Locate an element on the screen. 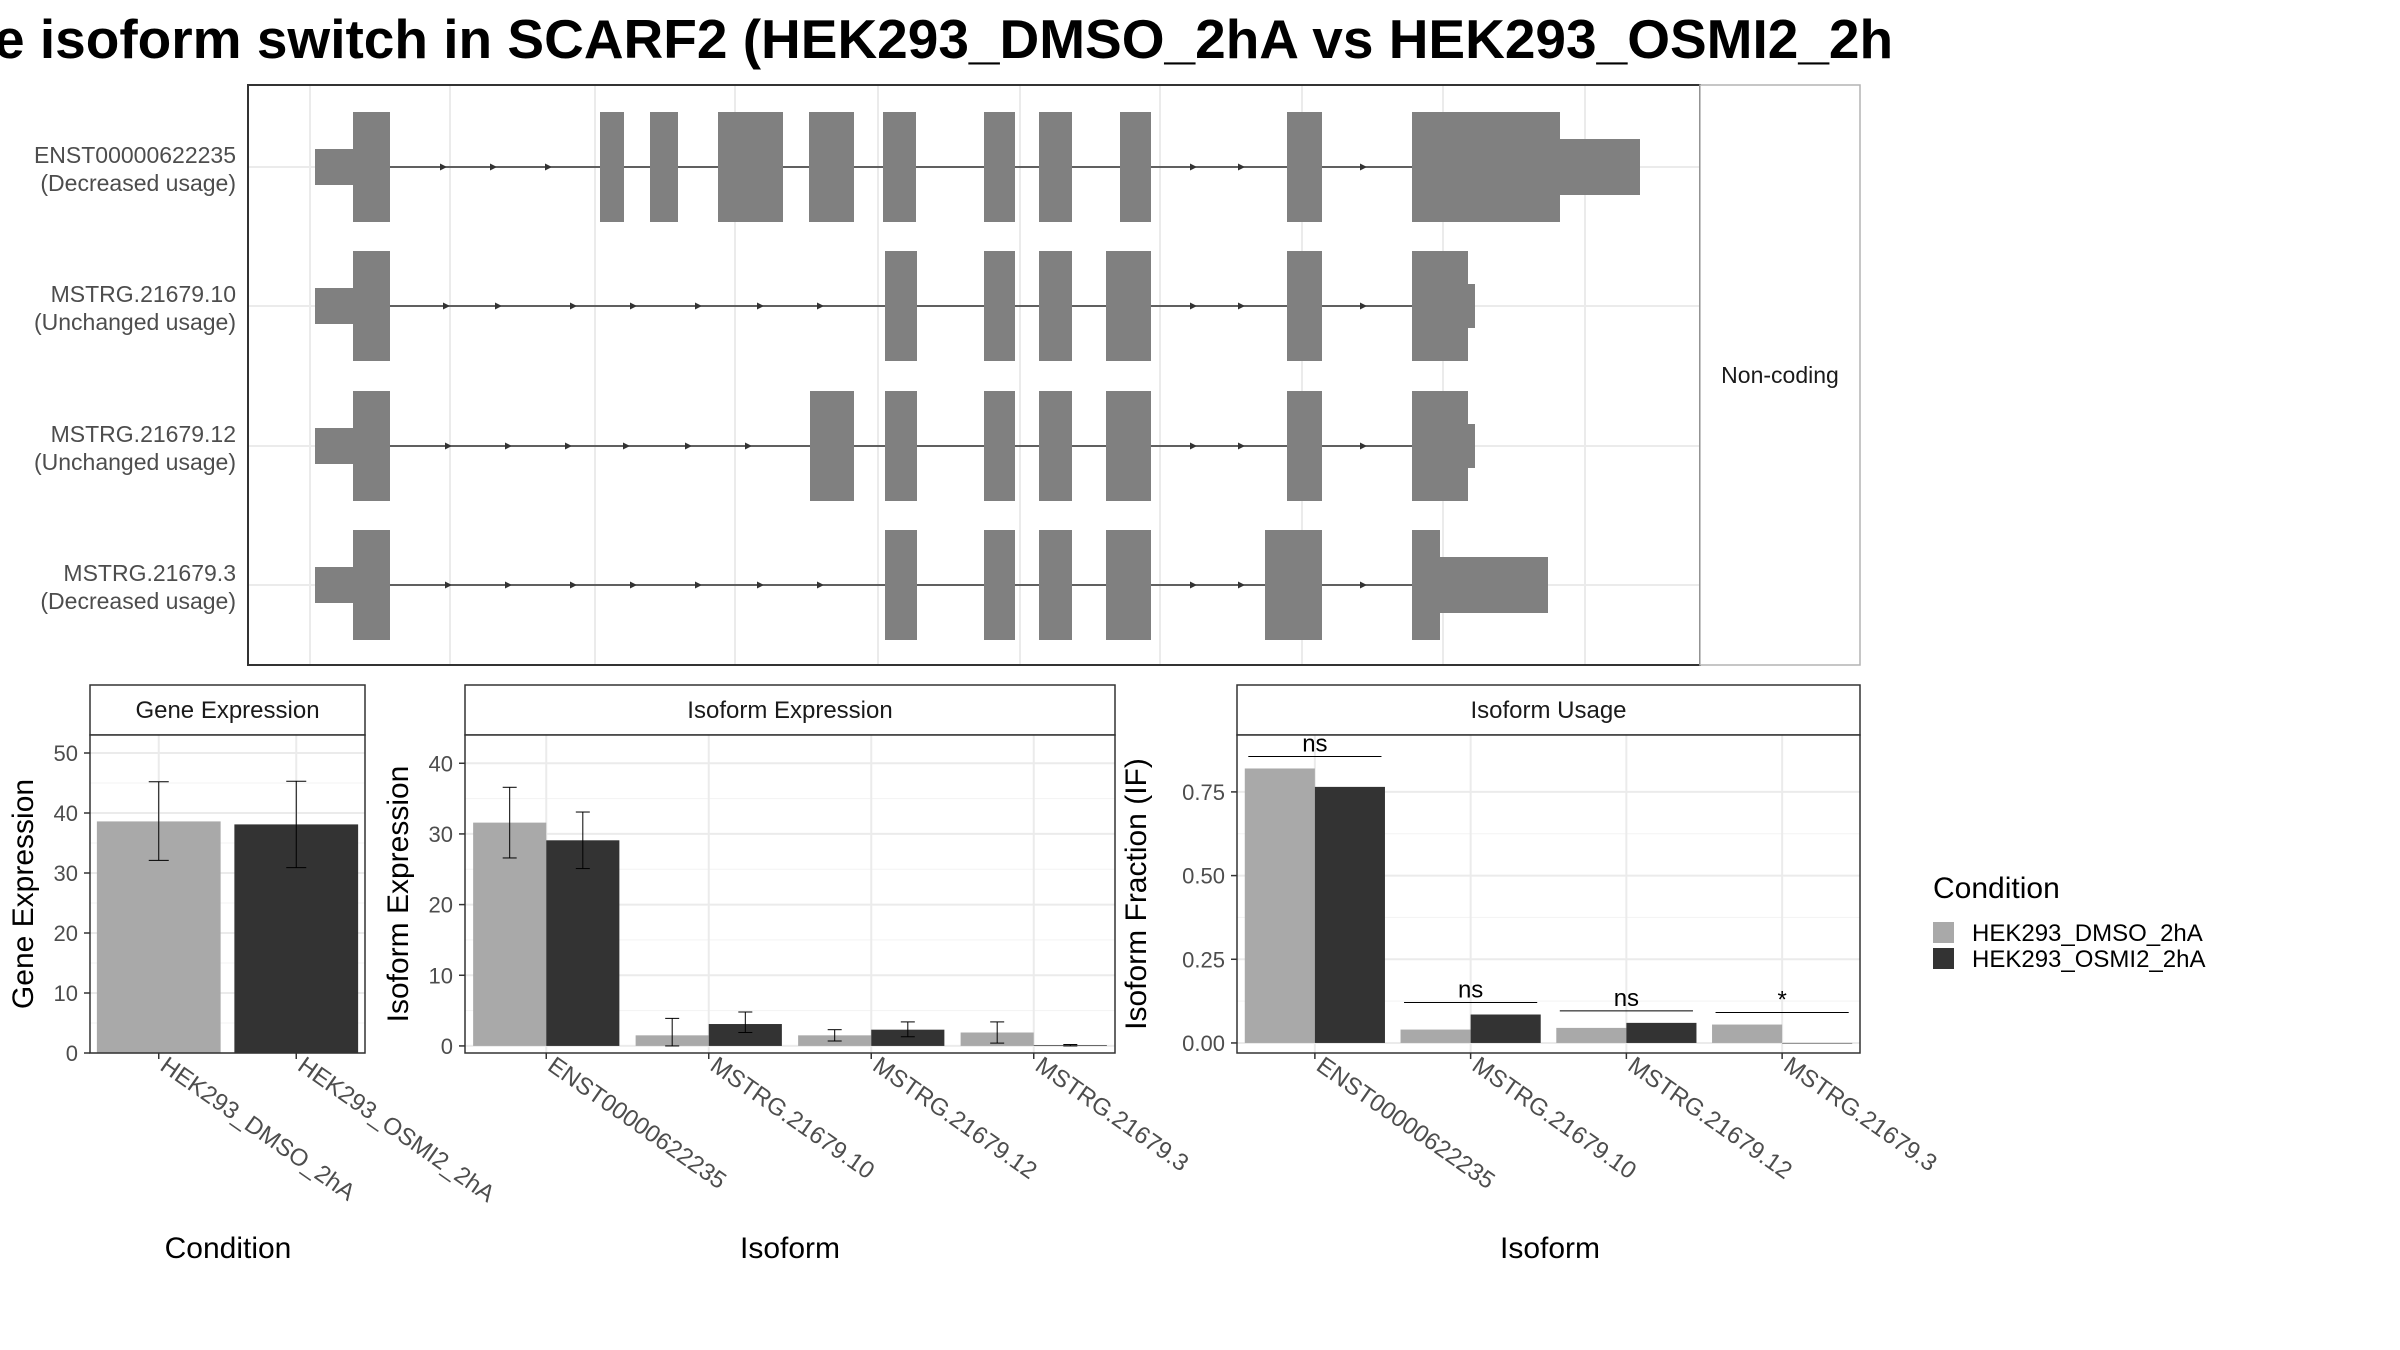  y-axis-title: Gene Expression is located at coordinates (23, 894).